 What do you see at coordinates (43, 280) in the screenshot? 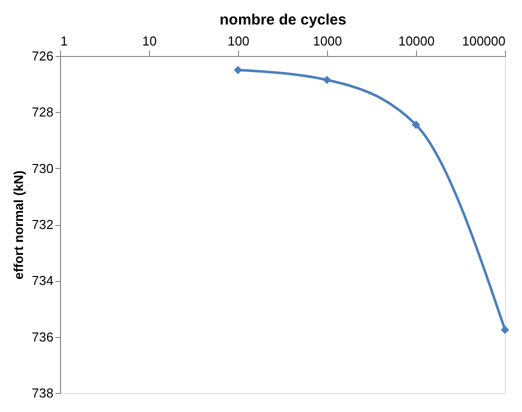
I see `y-tick-label: 734` at bounding box center [43, 280].